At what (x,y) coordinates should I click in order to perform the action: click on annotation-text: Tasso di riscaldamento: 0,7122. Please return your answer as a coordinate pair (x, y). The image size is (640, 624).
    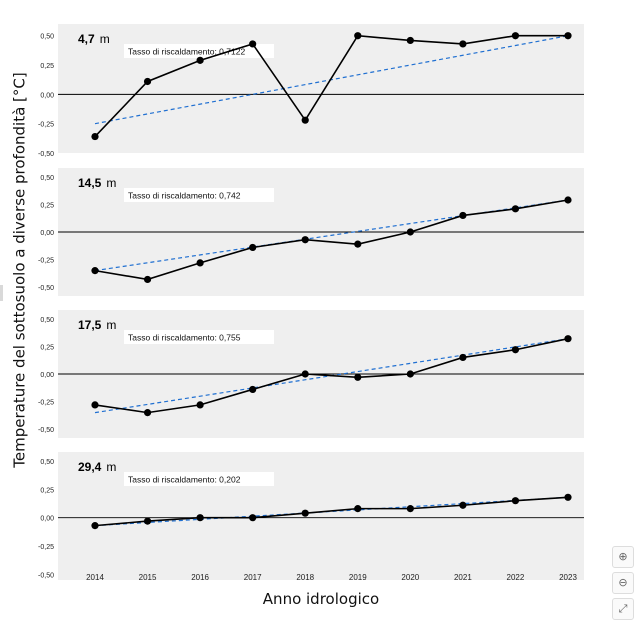
    Looking at the image, I should click on (186, 52).